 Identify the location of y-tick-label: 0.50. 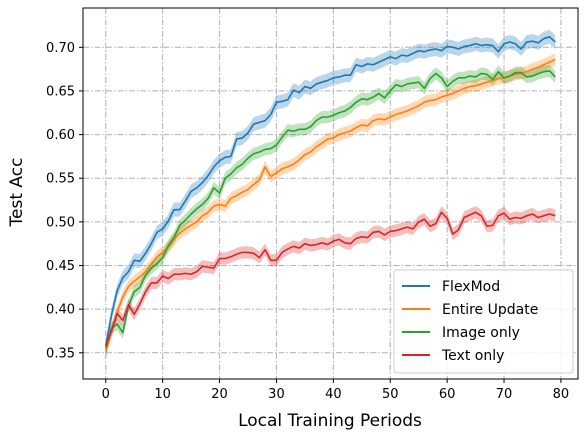
(60, 222).